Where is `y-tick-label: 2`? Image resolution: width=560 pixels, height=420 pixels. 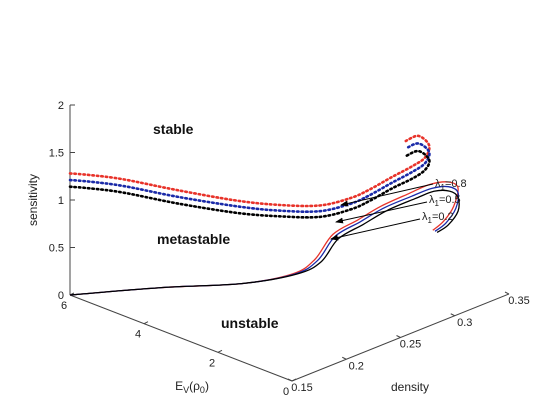 y-tick-label: 2 is located at coordinates (212, 363).